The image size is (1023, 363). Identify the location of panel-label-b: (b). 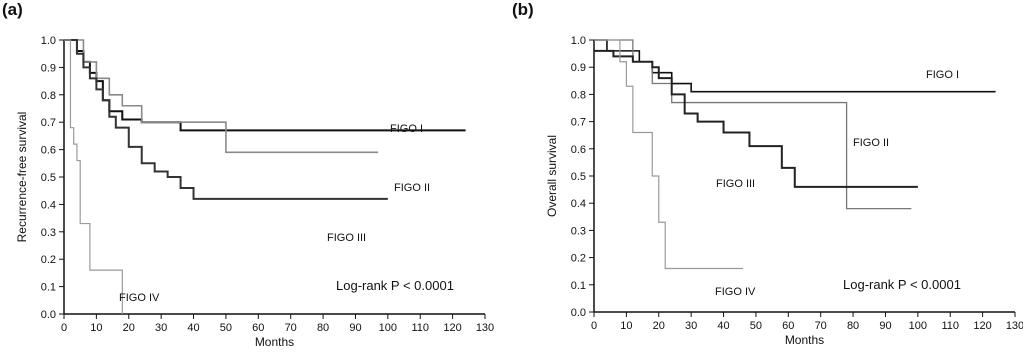
(523, 9).